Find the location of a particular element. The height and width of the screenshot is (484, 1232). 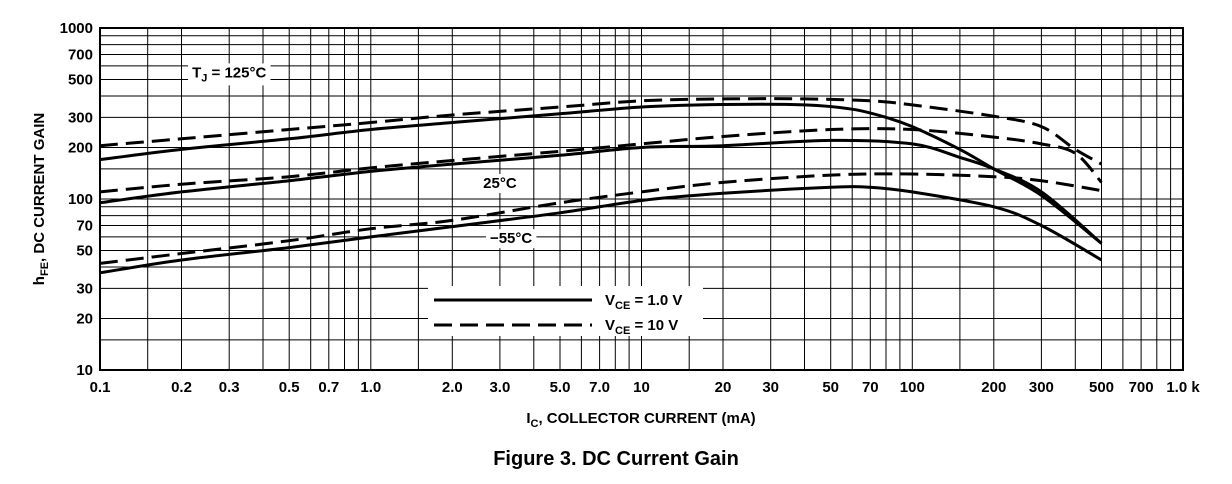

y-tick-label: 20 is located at coordinates (84, 319).